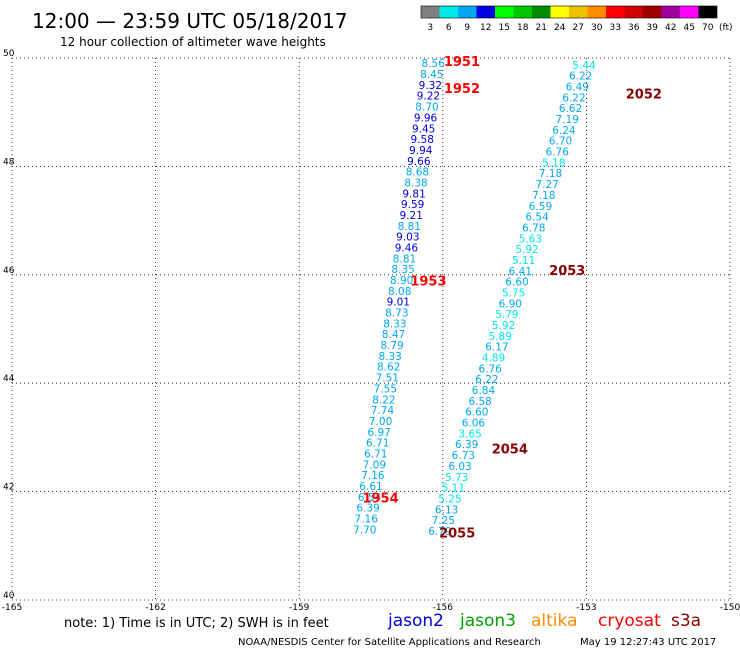 This screenshot has width=740, height=654. What do you see at coordinates (415, 183) in the screenshot?
I see `data-point-label: 8.38` at bounding box center [415, 183].